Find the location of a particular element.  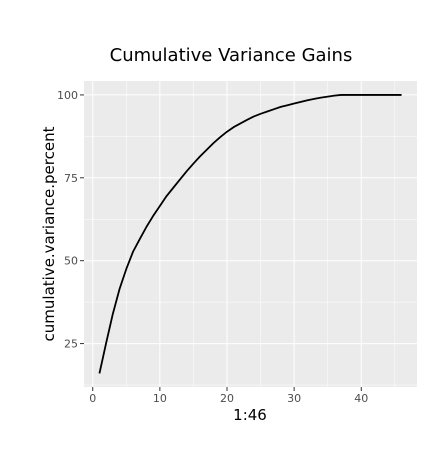

x-axis-title: 1:46 is located at coordinates (250, 415).